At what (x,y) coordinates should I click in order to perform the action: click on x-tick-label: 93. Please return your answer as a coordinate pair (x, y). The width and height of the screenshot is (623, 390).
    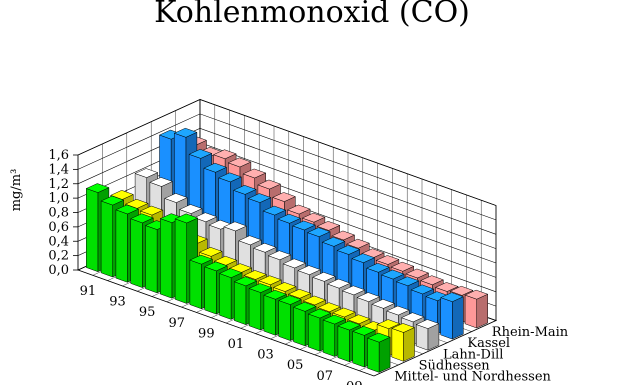
    Looking at the image, I should click on (117, 302).